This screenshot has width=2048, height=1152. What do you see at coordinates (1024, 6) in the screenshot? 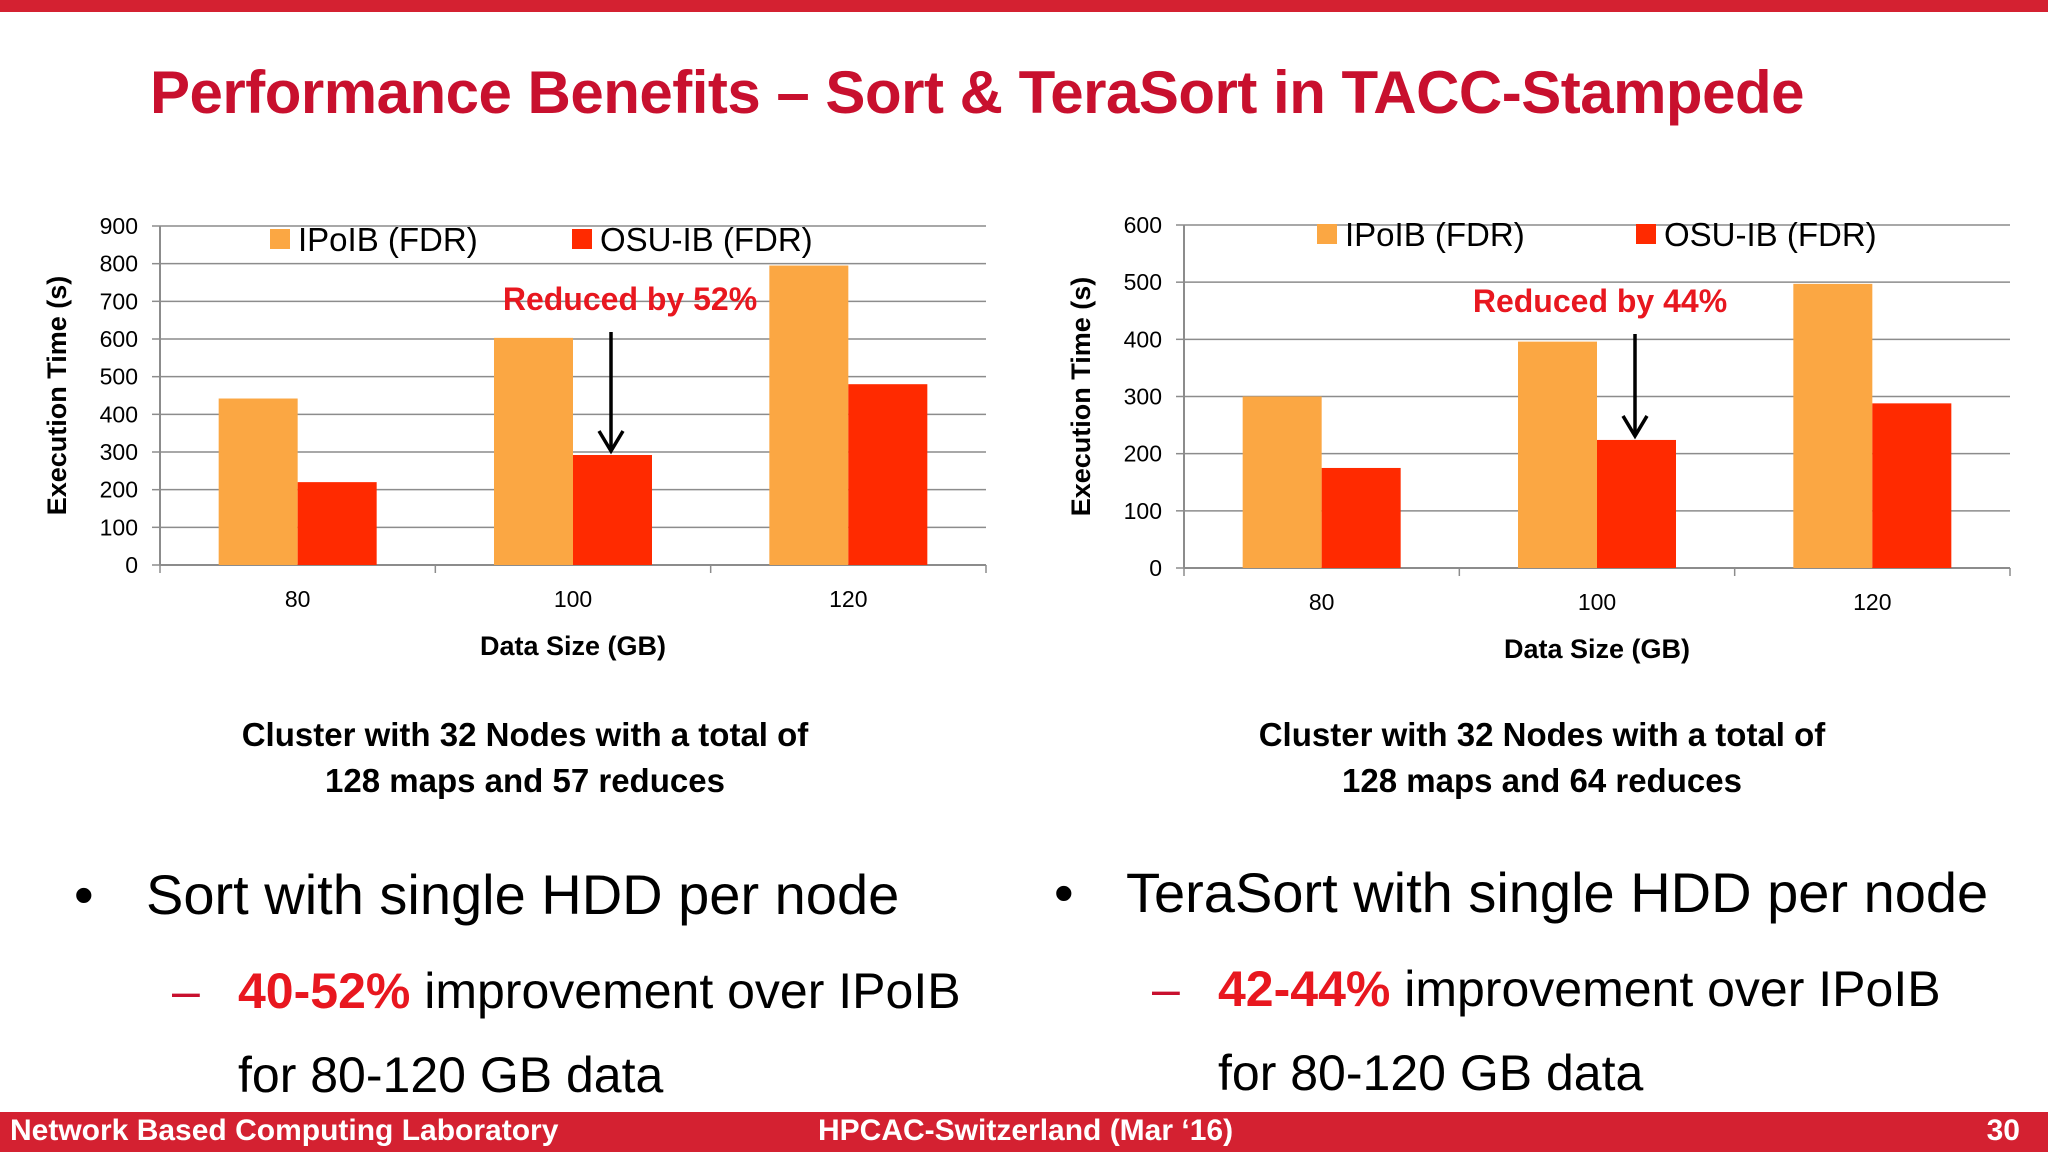
I see `top-accent-bar` at bounding box center [1024, 6].